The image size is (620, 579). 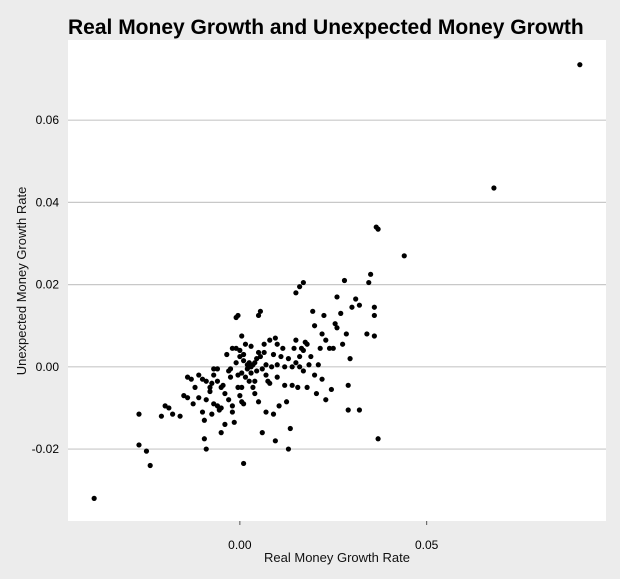 What do you see at coordinates (337, 557) in the screenshot?
I see `x-axis-label: Real Money Growth Rate` at bounding box center [337, 557].